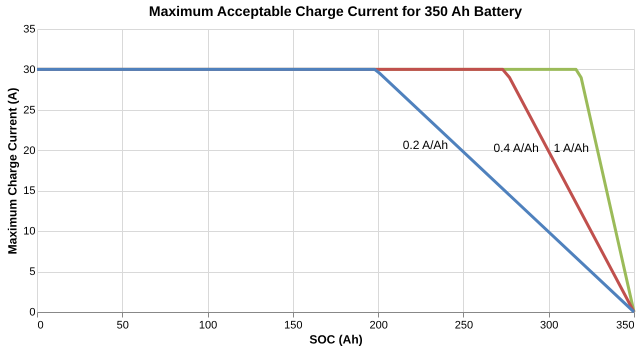  I want to click on x-tick-label: 100, so click(208, 326).